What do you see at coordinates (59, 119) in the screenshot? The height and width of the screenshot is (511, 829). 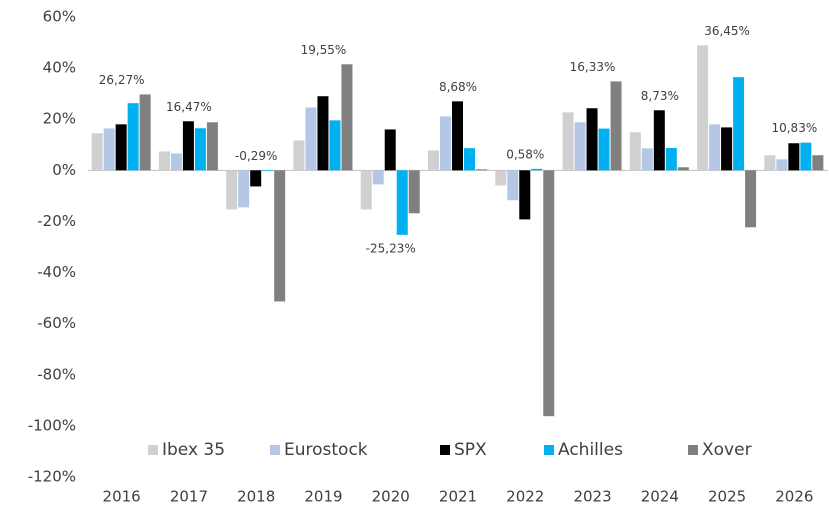 I see `y-tick-label: 20%` at bounding box center [59, 119].